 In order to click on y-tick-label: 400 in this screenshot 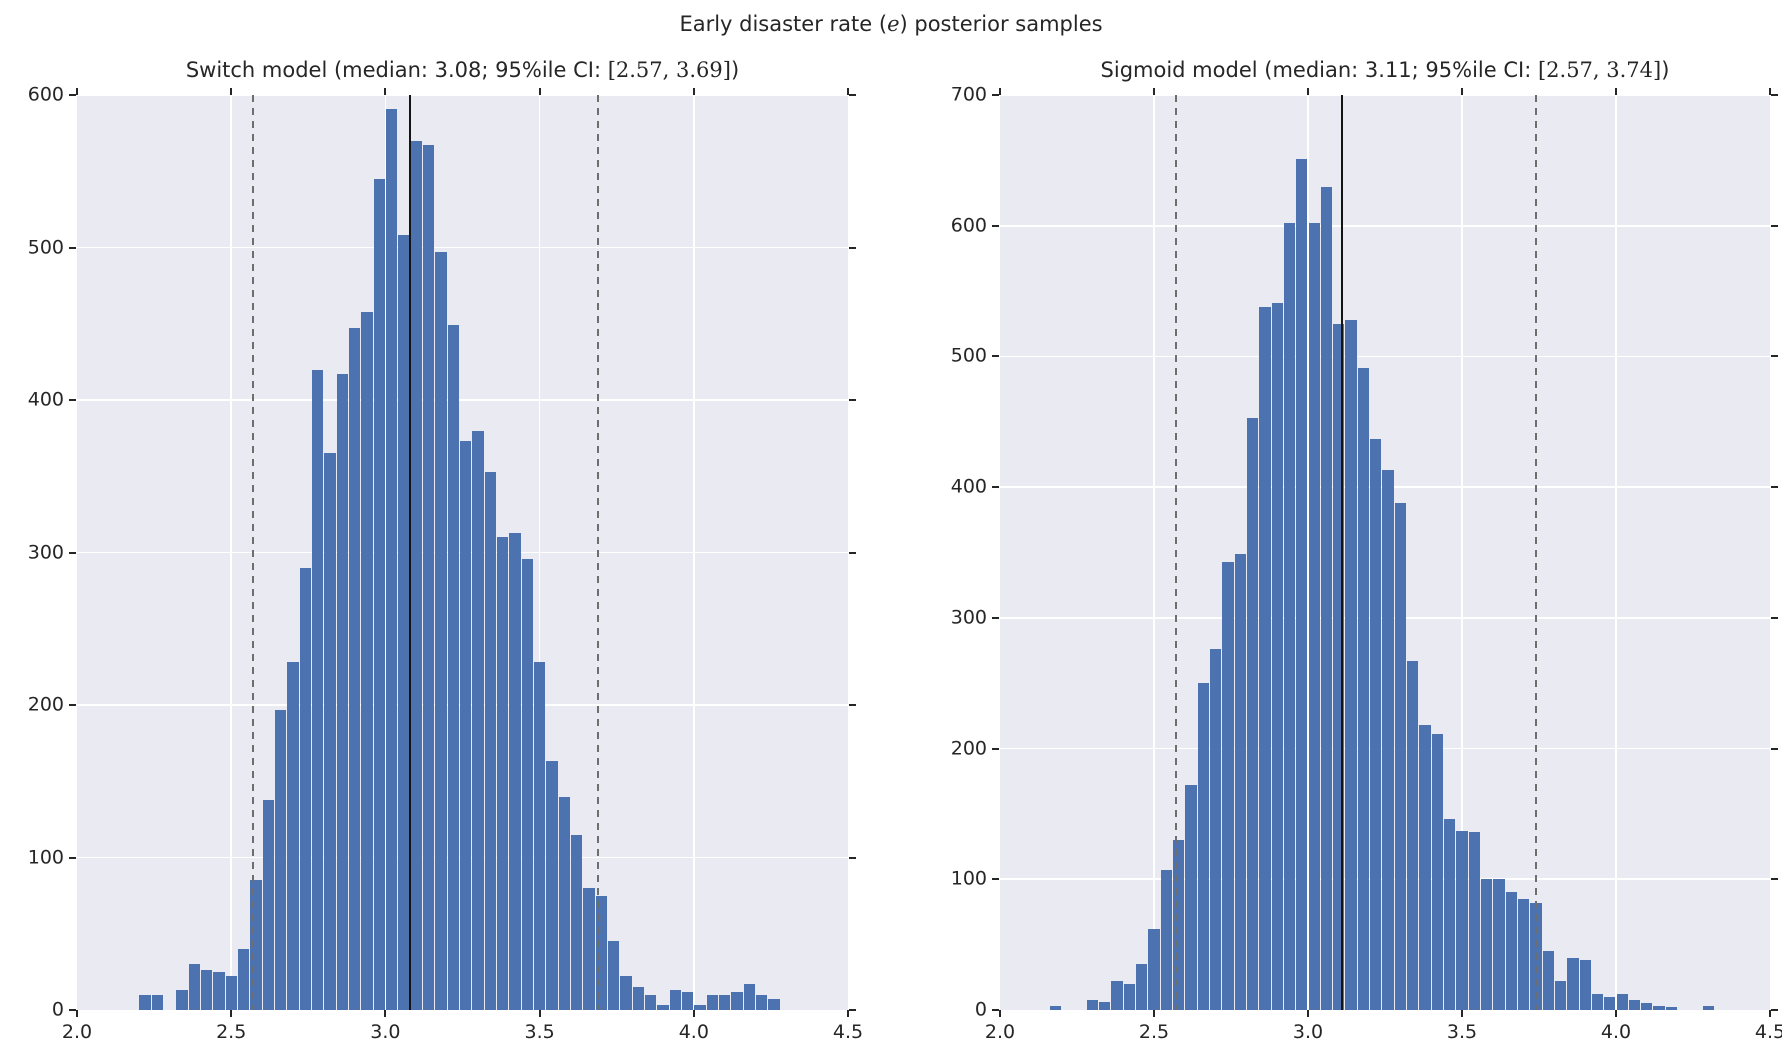, I will do `click(45, 399)`.